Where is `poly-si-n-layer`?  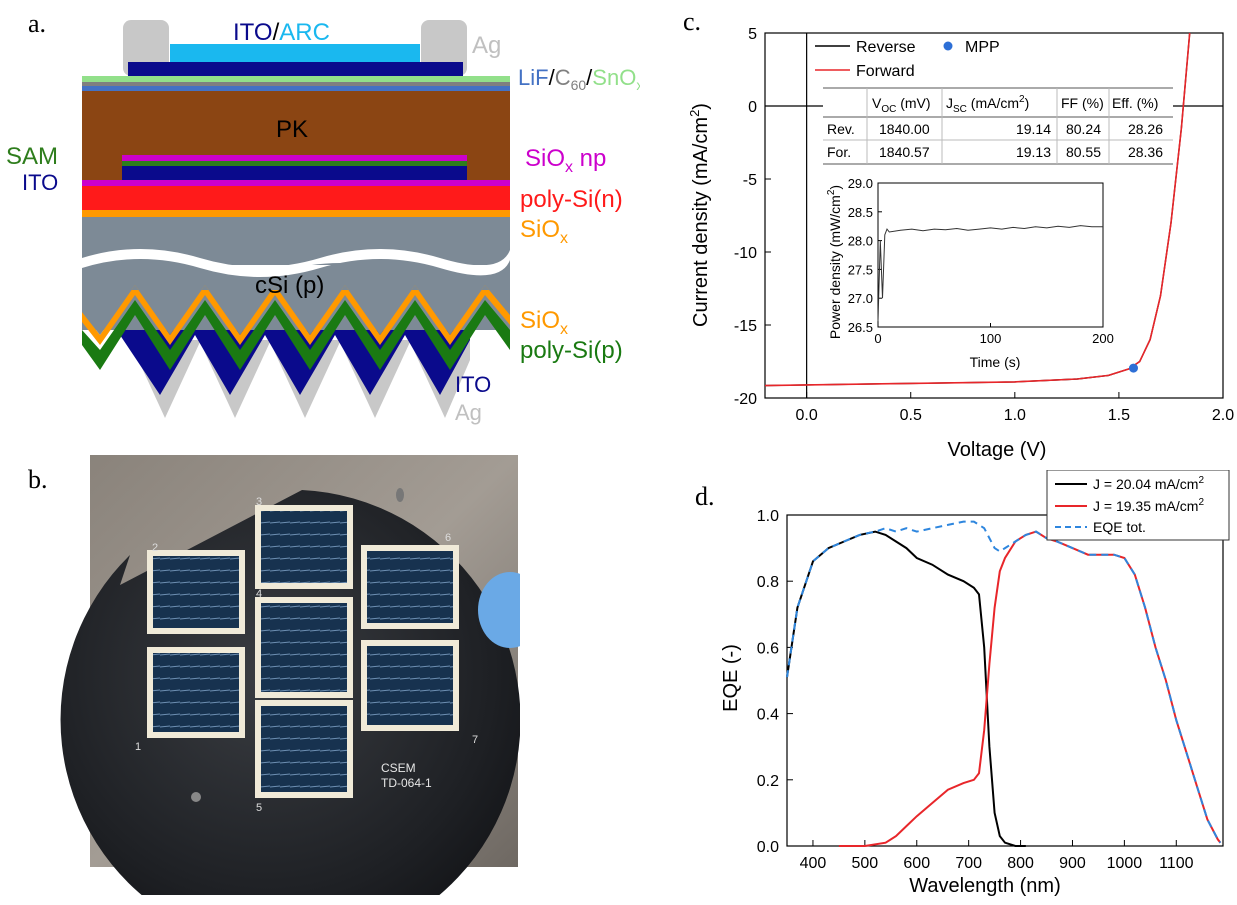
poly-si-n-layer is located at coordinates (296, 198).